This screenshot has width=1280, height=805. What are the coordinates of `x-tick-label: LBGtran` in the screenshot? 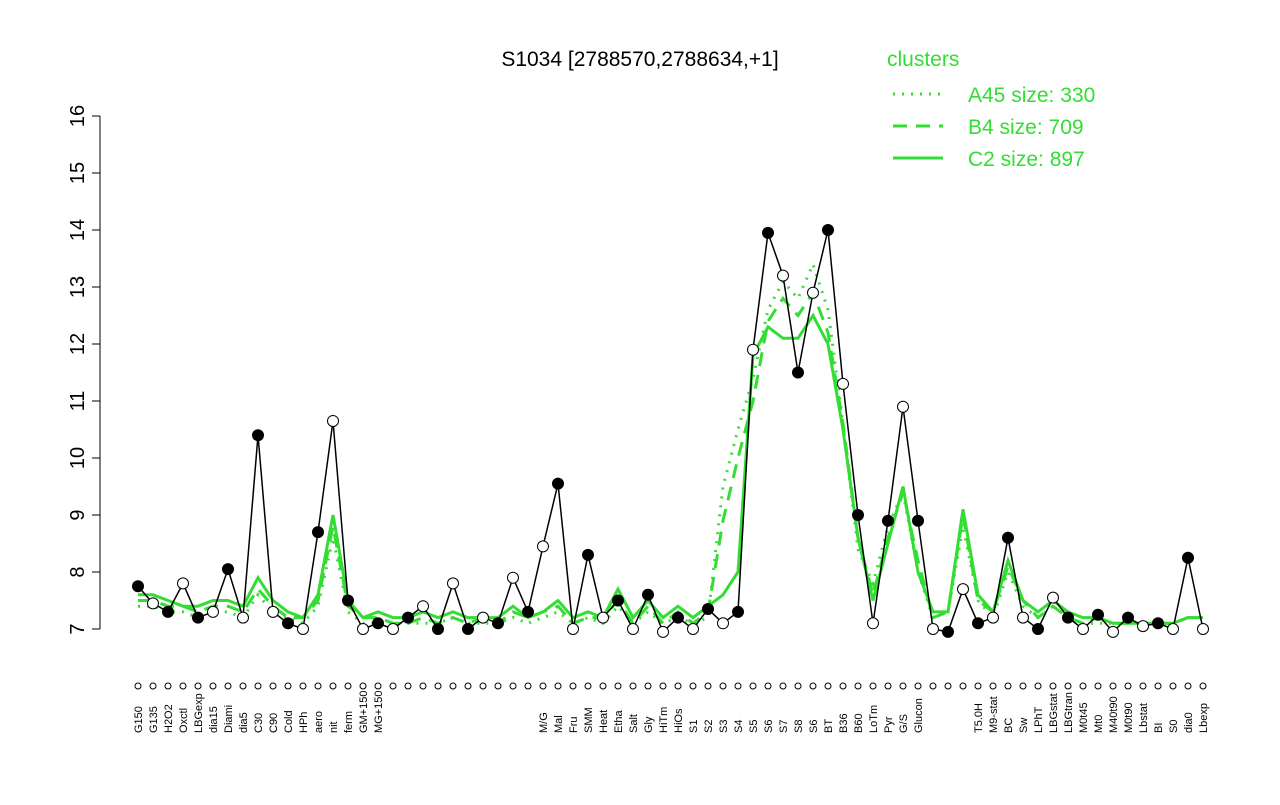 It's located at (1069, 712).